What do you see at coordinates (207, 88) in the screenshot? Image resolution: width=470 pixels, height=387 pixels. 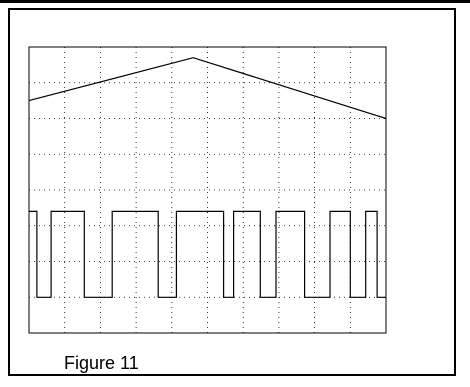 I see `triangle-wave-trace` at bounding box center [207, 88].